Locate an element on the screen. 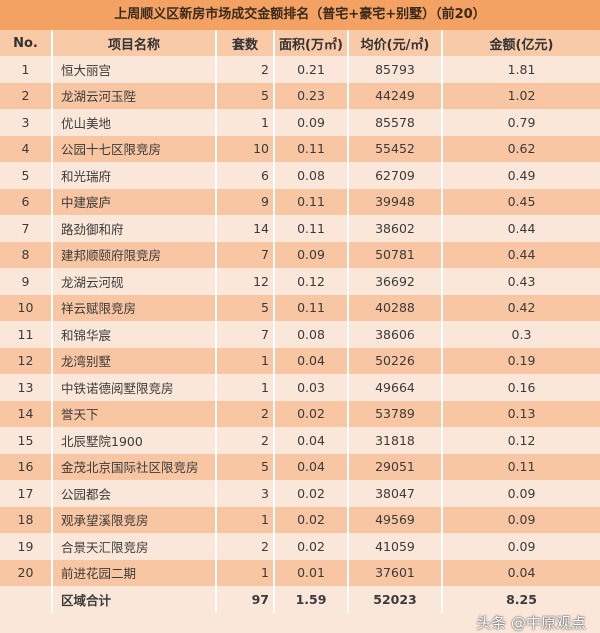 This screenshot has width=600, height=633. cell-amount: 1.02 is located at coordinates (521, 95).